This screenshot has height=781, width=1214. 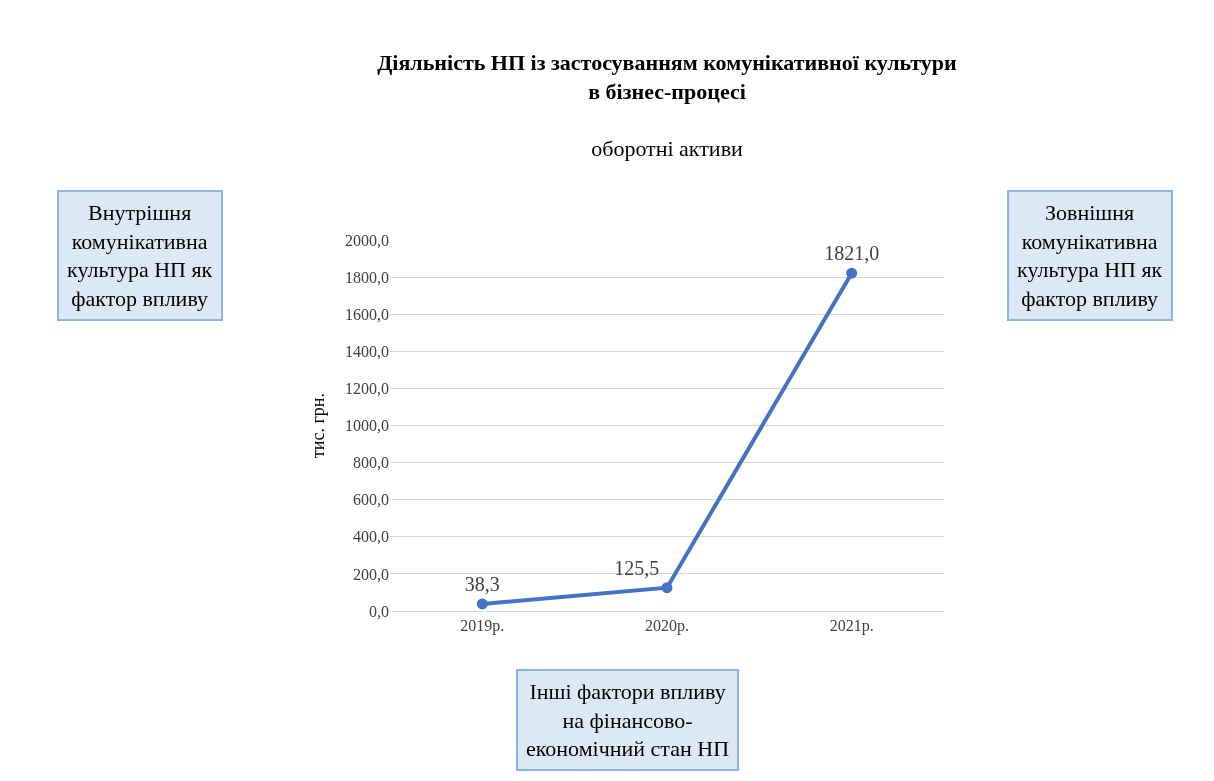 What do you see at coordinates (367, 351) in the screenshot?
I see `y-tick-label: 1400,0` at bounding box center [367, 351].